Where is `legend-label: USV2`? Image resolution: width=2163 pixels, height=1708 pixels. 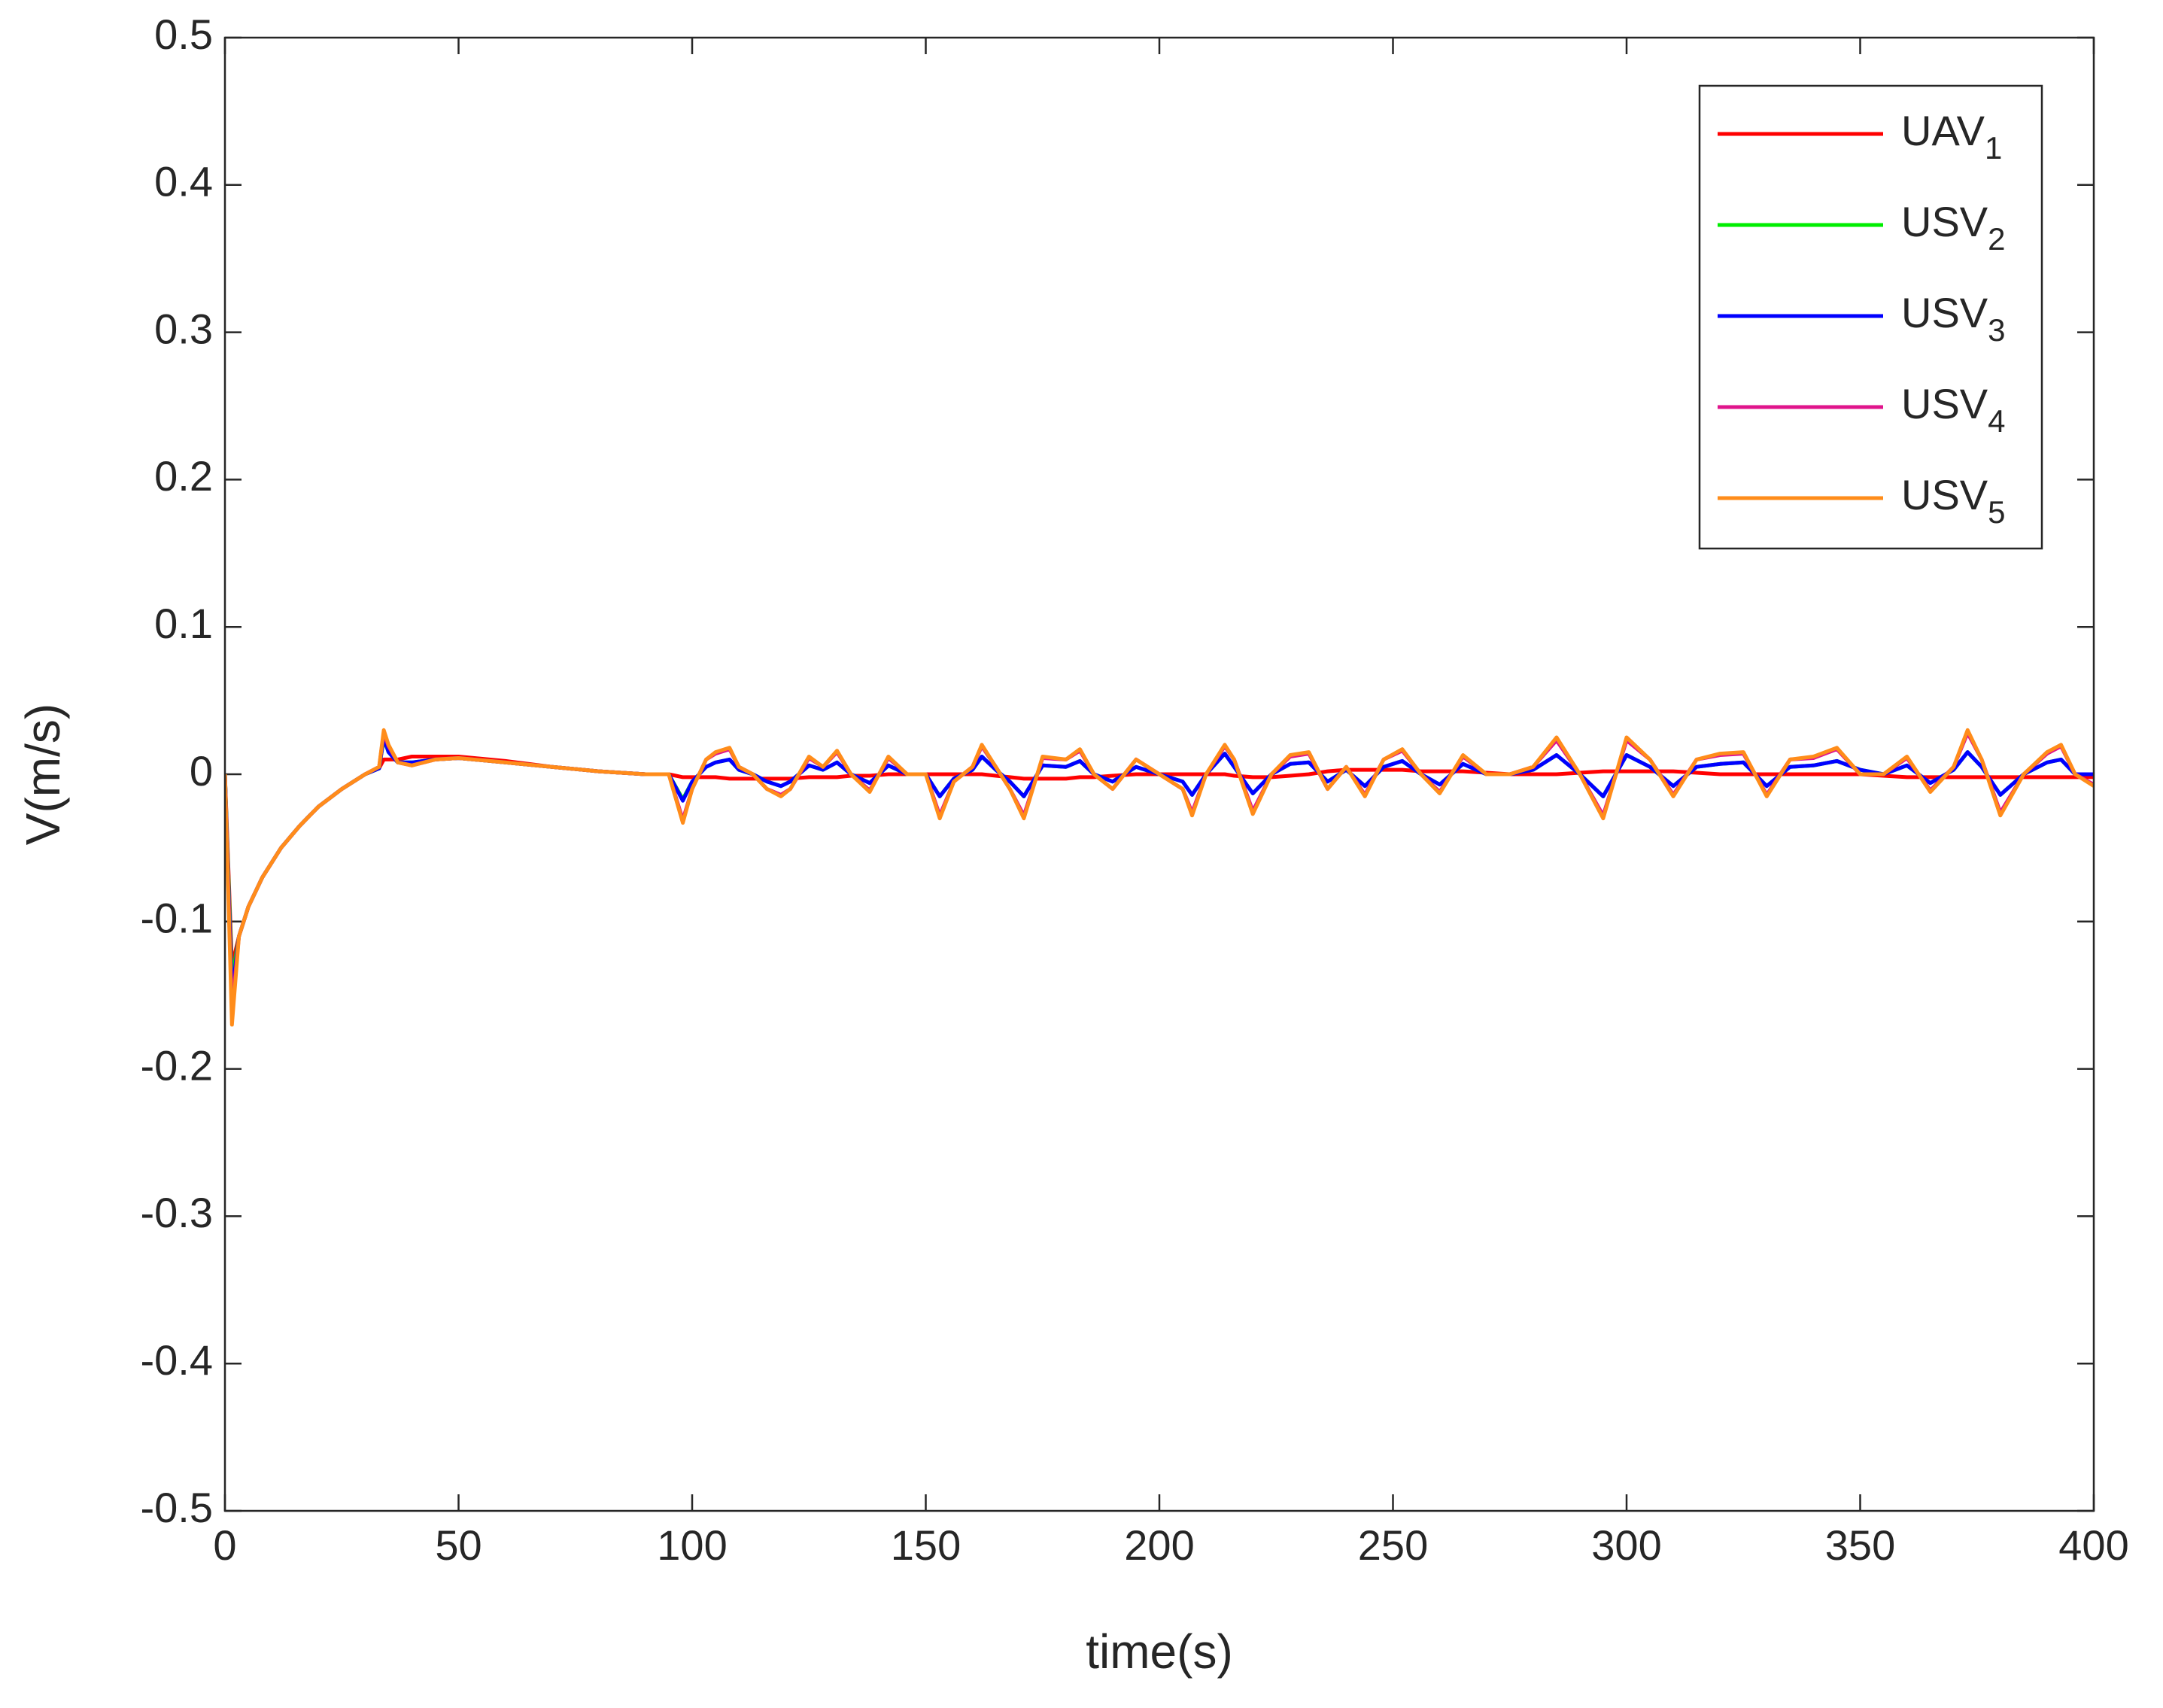
legend-label: USV2 is located at coordinates (1953, 227).